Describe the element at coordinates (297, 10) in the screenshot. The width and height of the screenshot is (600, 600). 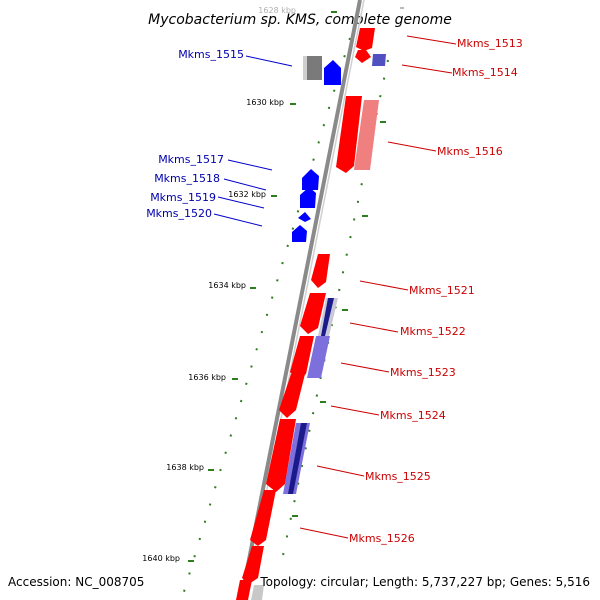
I see `ruler-tick: 1628 kbp` at that location.